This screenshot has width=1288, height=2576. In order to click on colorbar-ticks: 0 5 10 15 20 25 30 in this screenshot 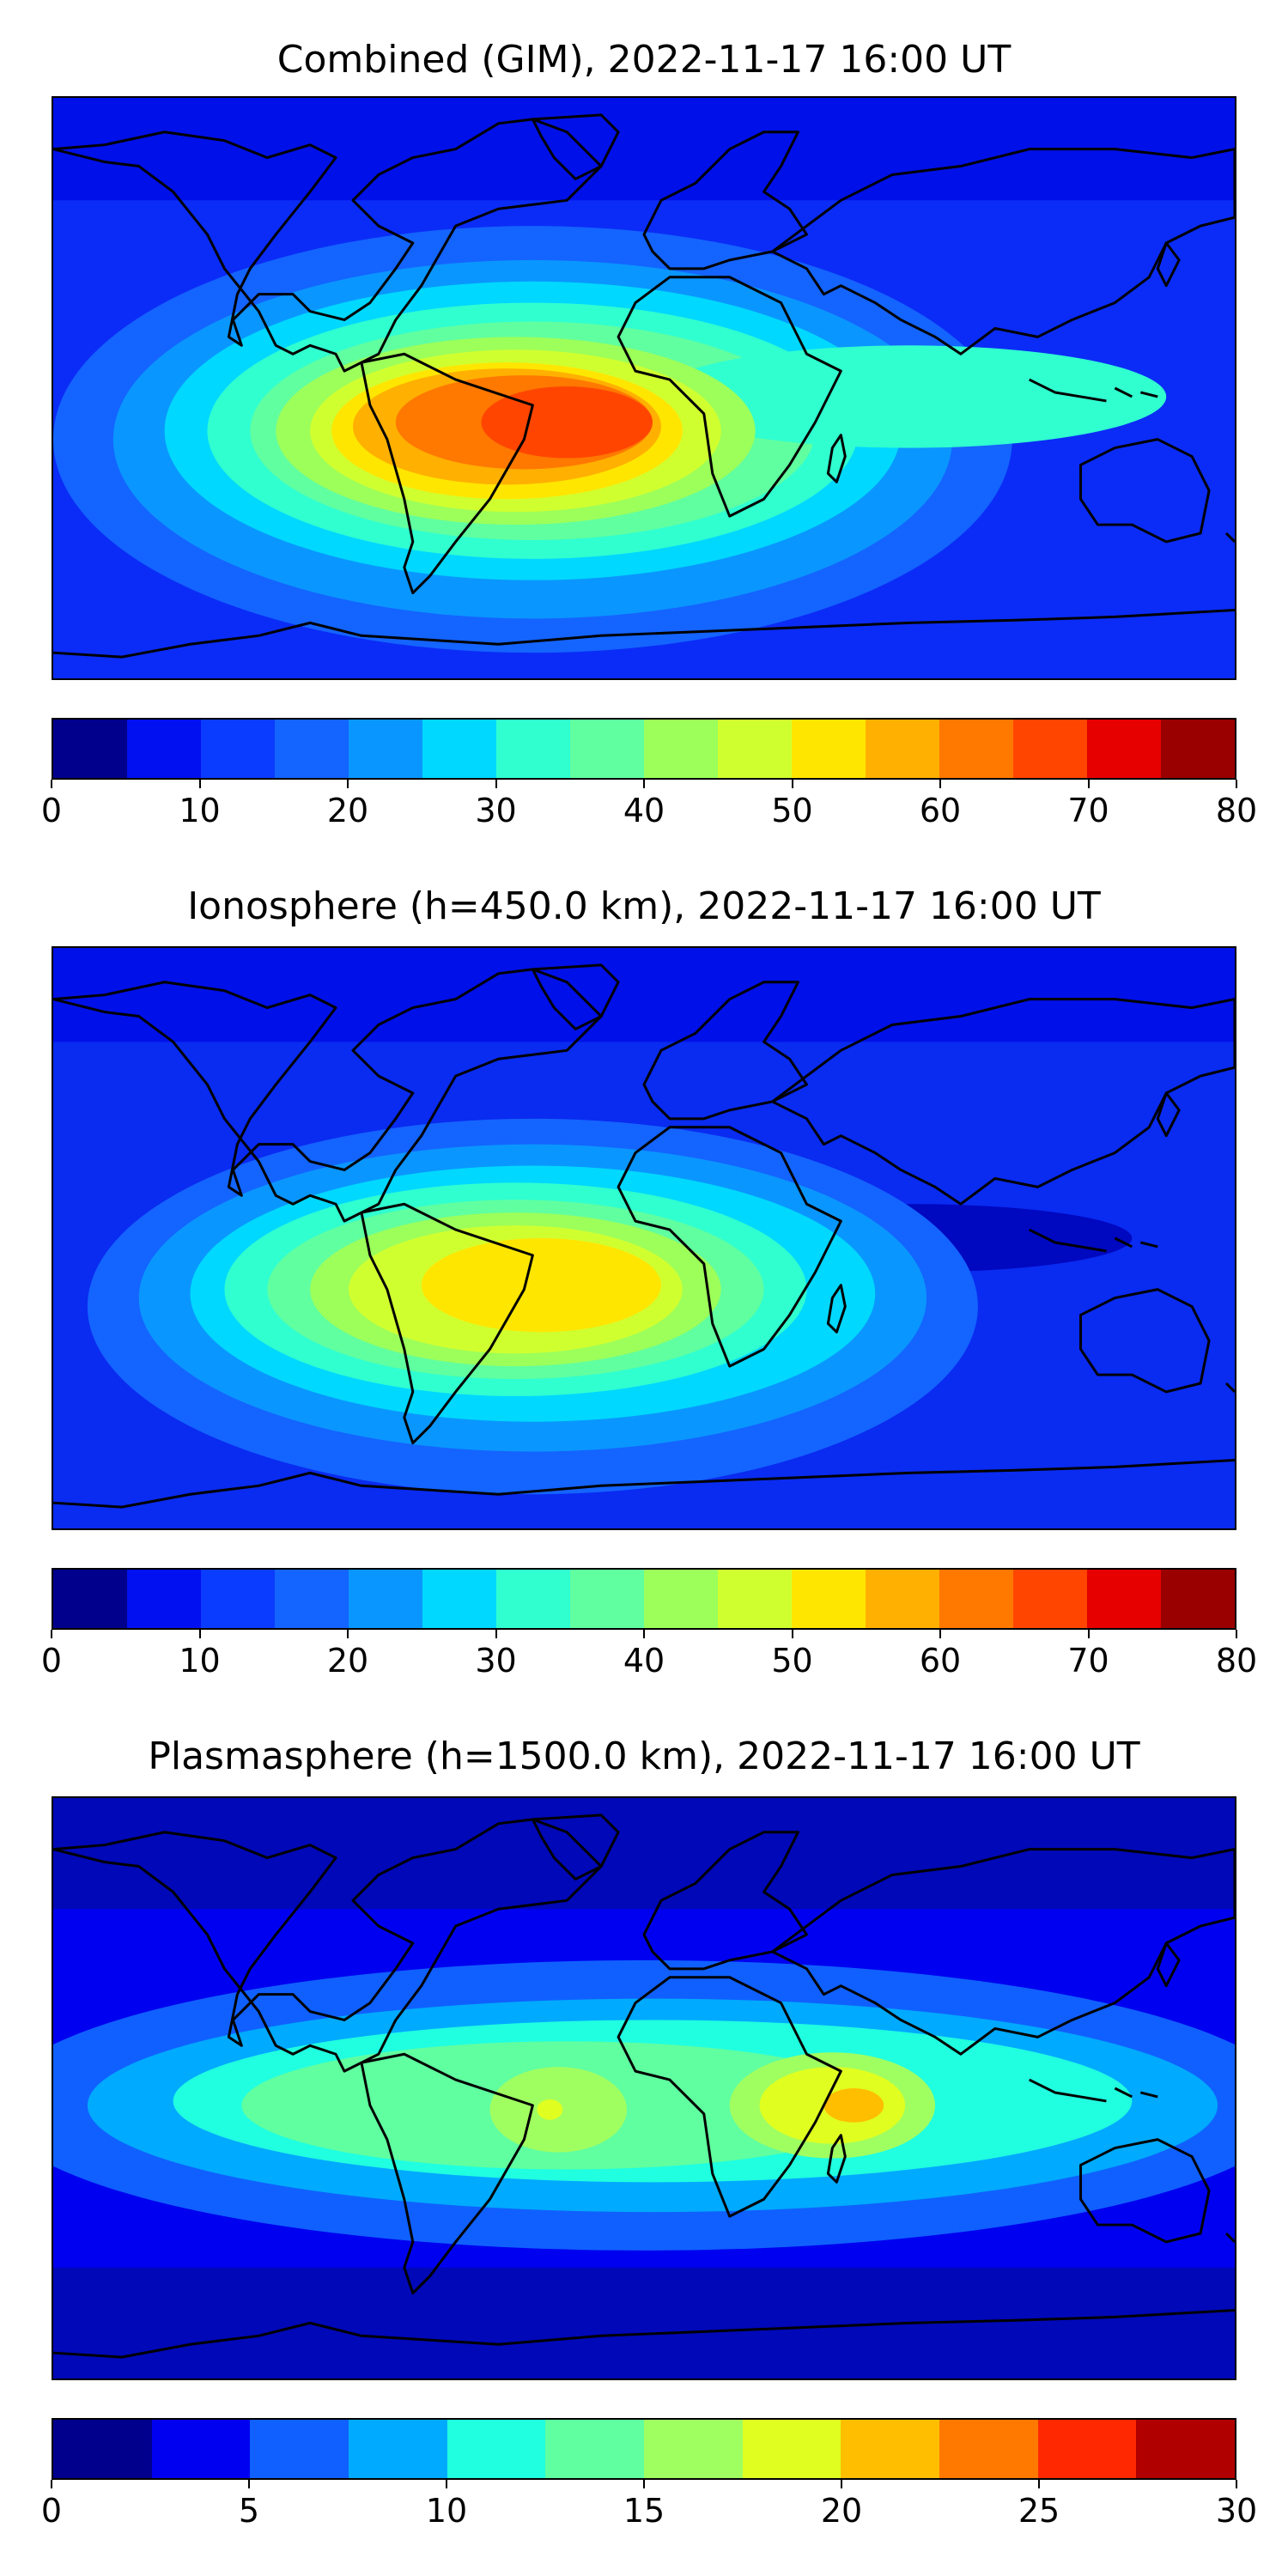, I will do `click(649, 2506)`.